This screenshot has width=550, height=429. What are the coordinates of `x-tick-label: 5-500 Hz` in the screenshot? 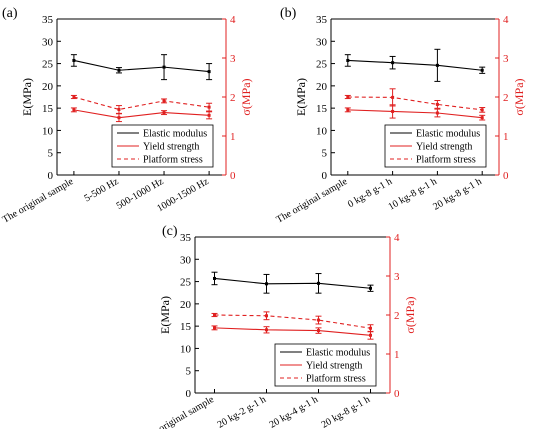 It's located at (101, 190).